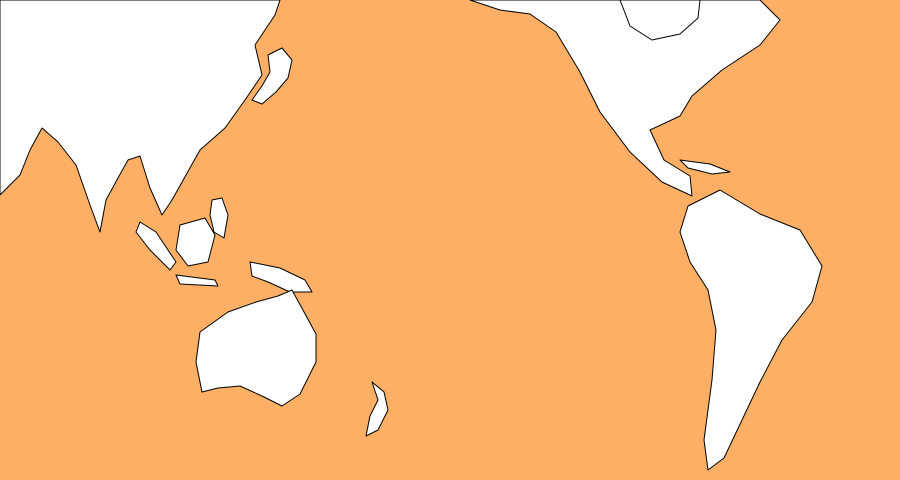  What do you see at coordinates (197, 280) in the screenshot?
I see `java` at bounding box center [197, 280].